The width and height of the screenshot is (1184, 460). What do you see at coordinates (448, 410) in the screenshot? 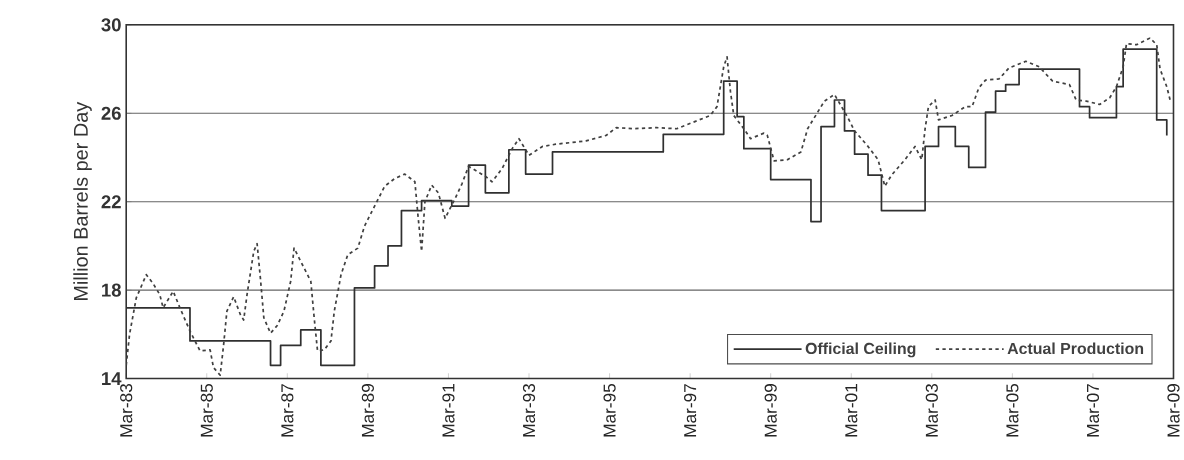
I see `x-tick-label: Mar-91` at bounding box center [448, 410].